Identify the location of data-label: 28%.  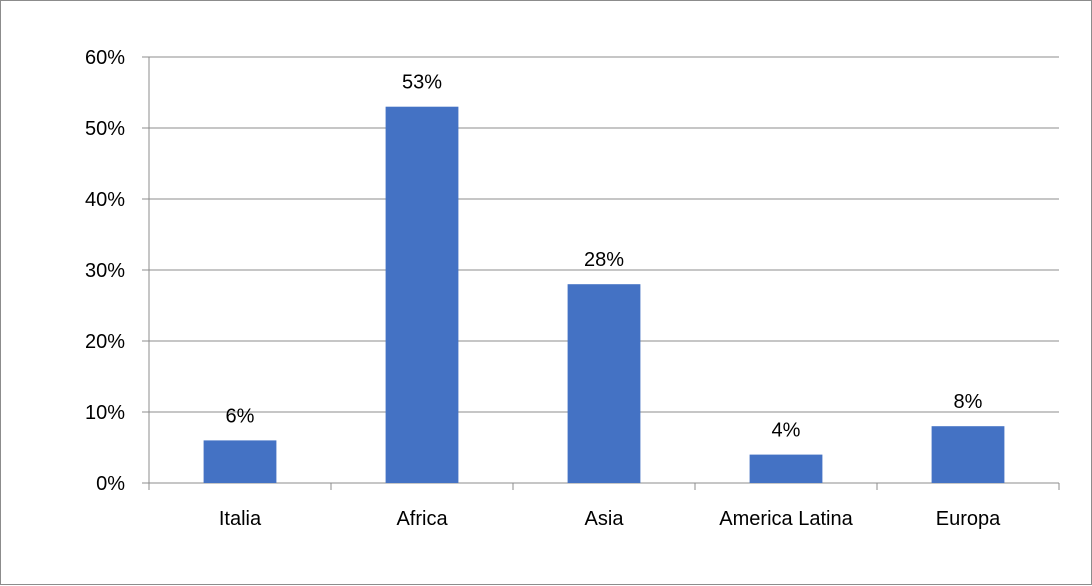
(604, 260).